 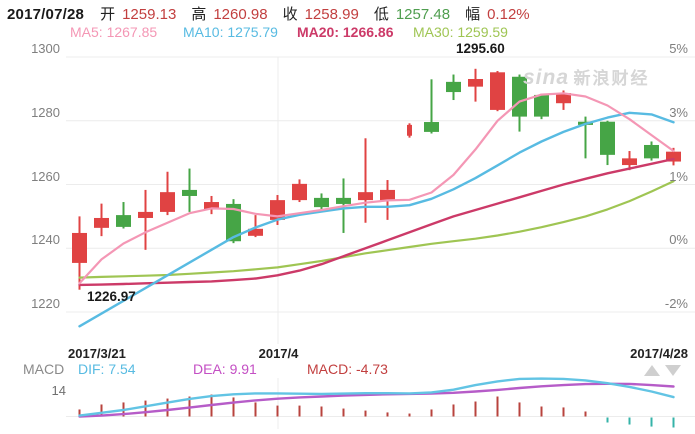 I want to click on range-value: 0.12%, so click(x=508, y=14).